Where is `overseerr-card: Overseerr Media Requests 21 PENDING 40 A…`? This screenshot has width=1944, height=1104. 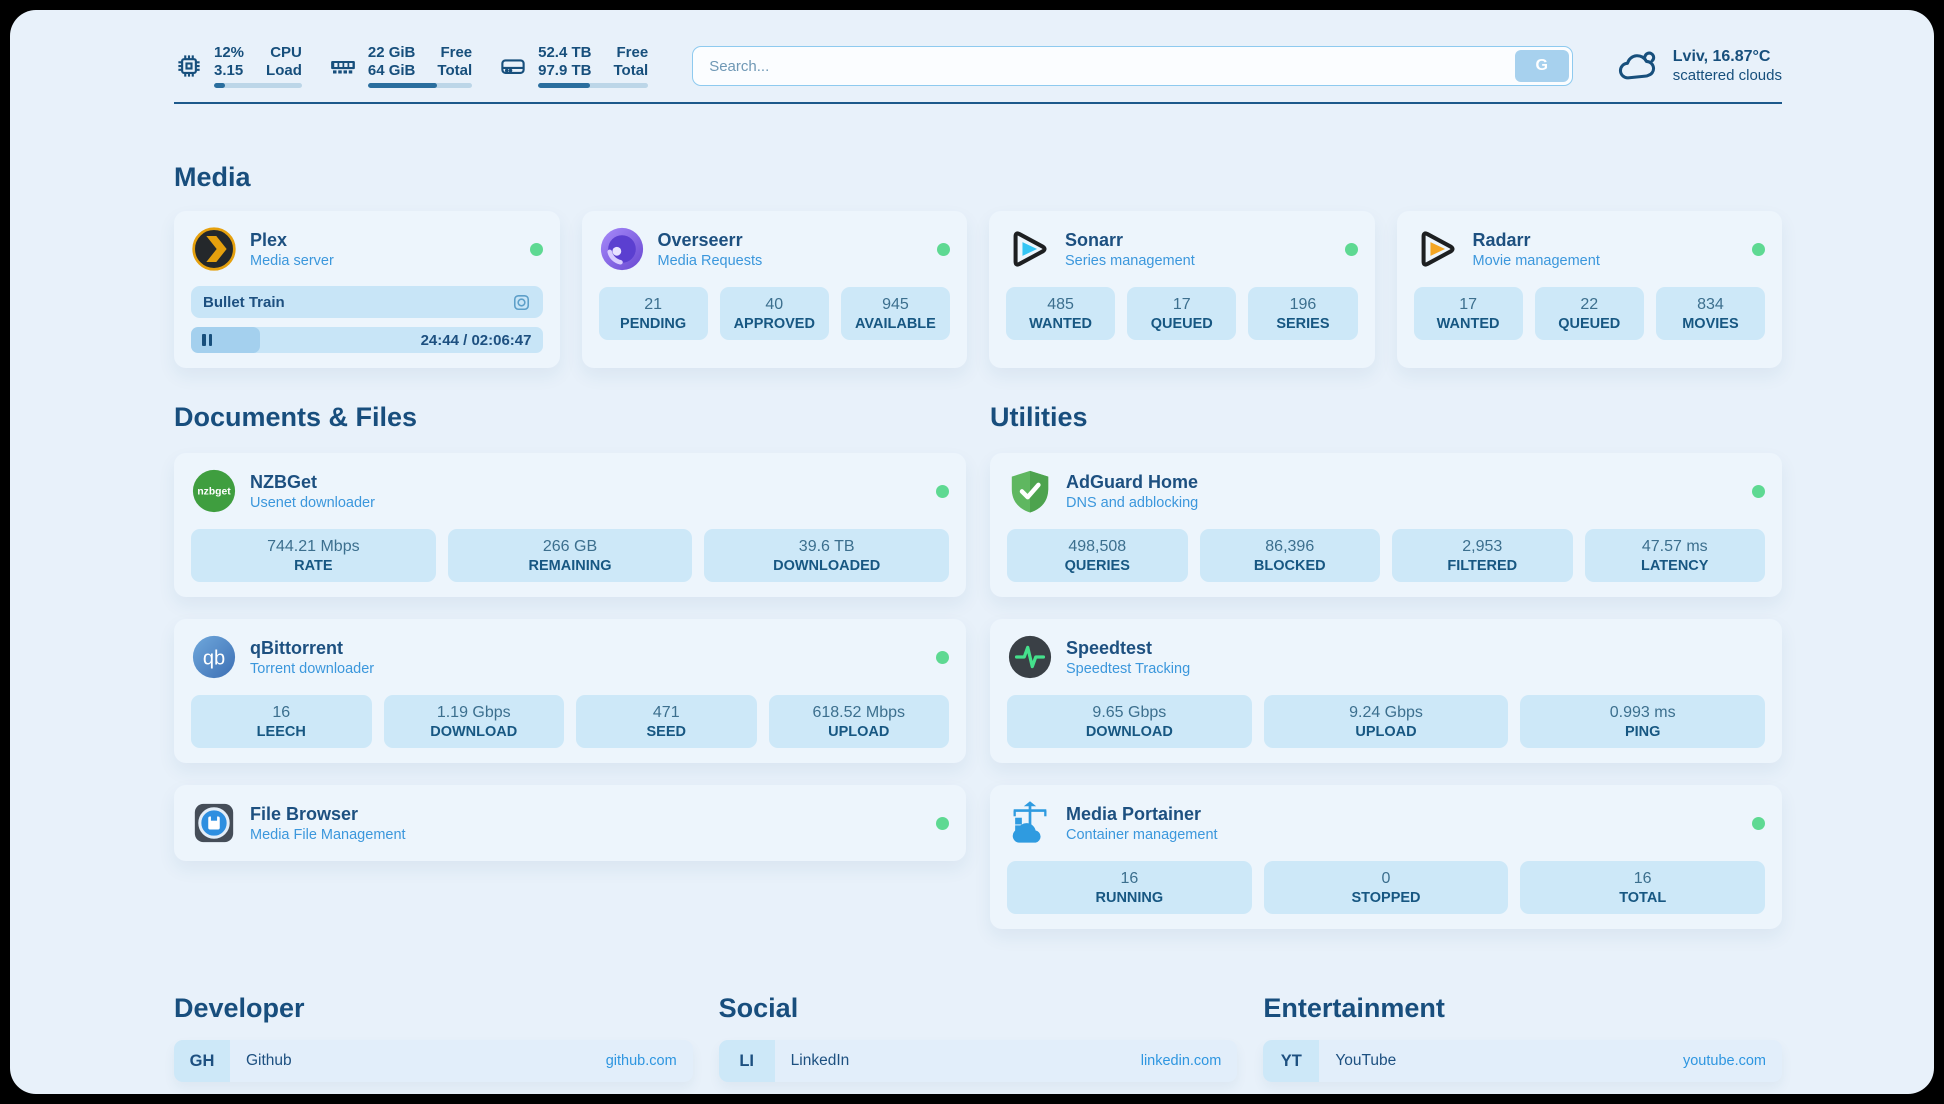 overseerr-card: Overseerr Media Requests 21 PENDING 40 A… is located at coordinates (774, 289).